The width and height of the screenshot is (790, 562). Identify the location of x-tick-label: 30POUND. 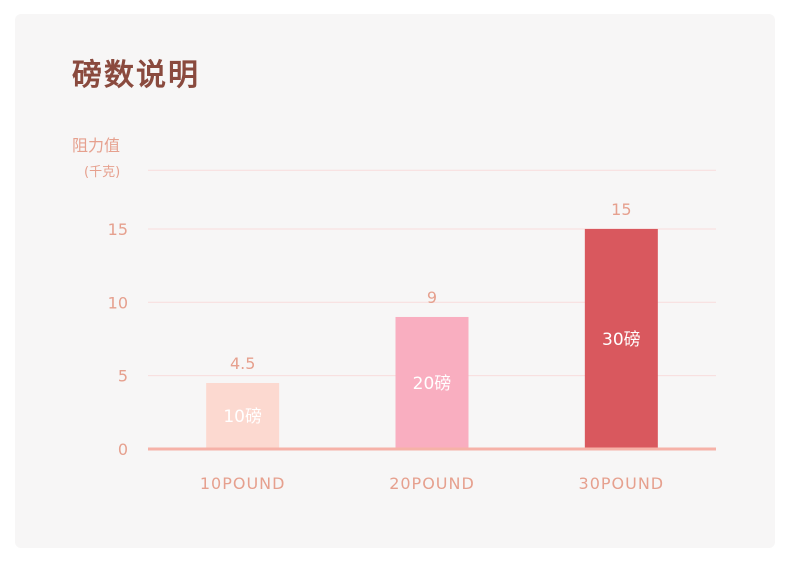
(622, 483).